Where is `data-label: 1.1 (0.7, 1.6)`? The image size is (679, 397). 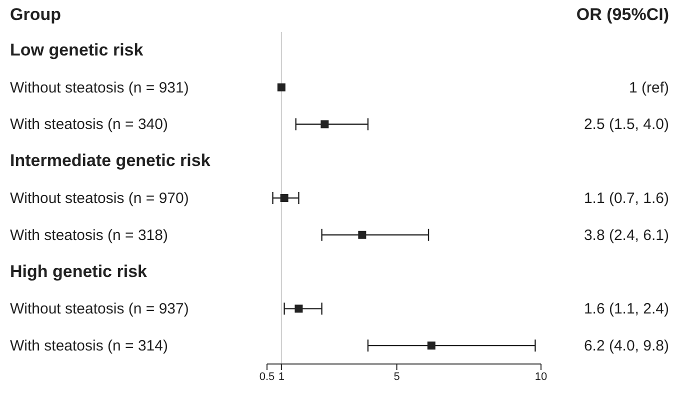 data-label: 1.1 (0.7, 1.6) is located at coordinates (626, 198).